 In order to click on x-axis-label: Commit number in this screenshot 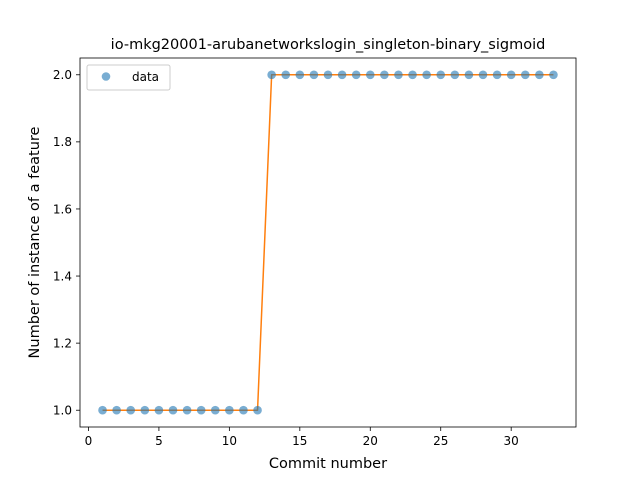, I will do `click(328, 464)`.